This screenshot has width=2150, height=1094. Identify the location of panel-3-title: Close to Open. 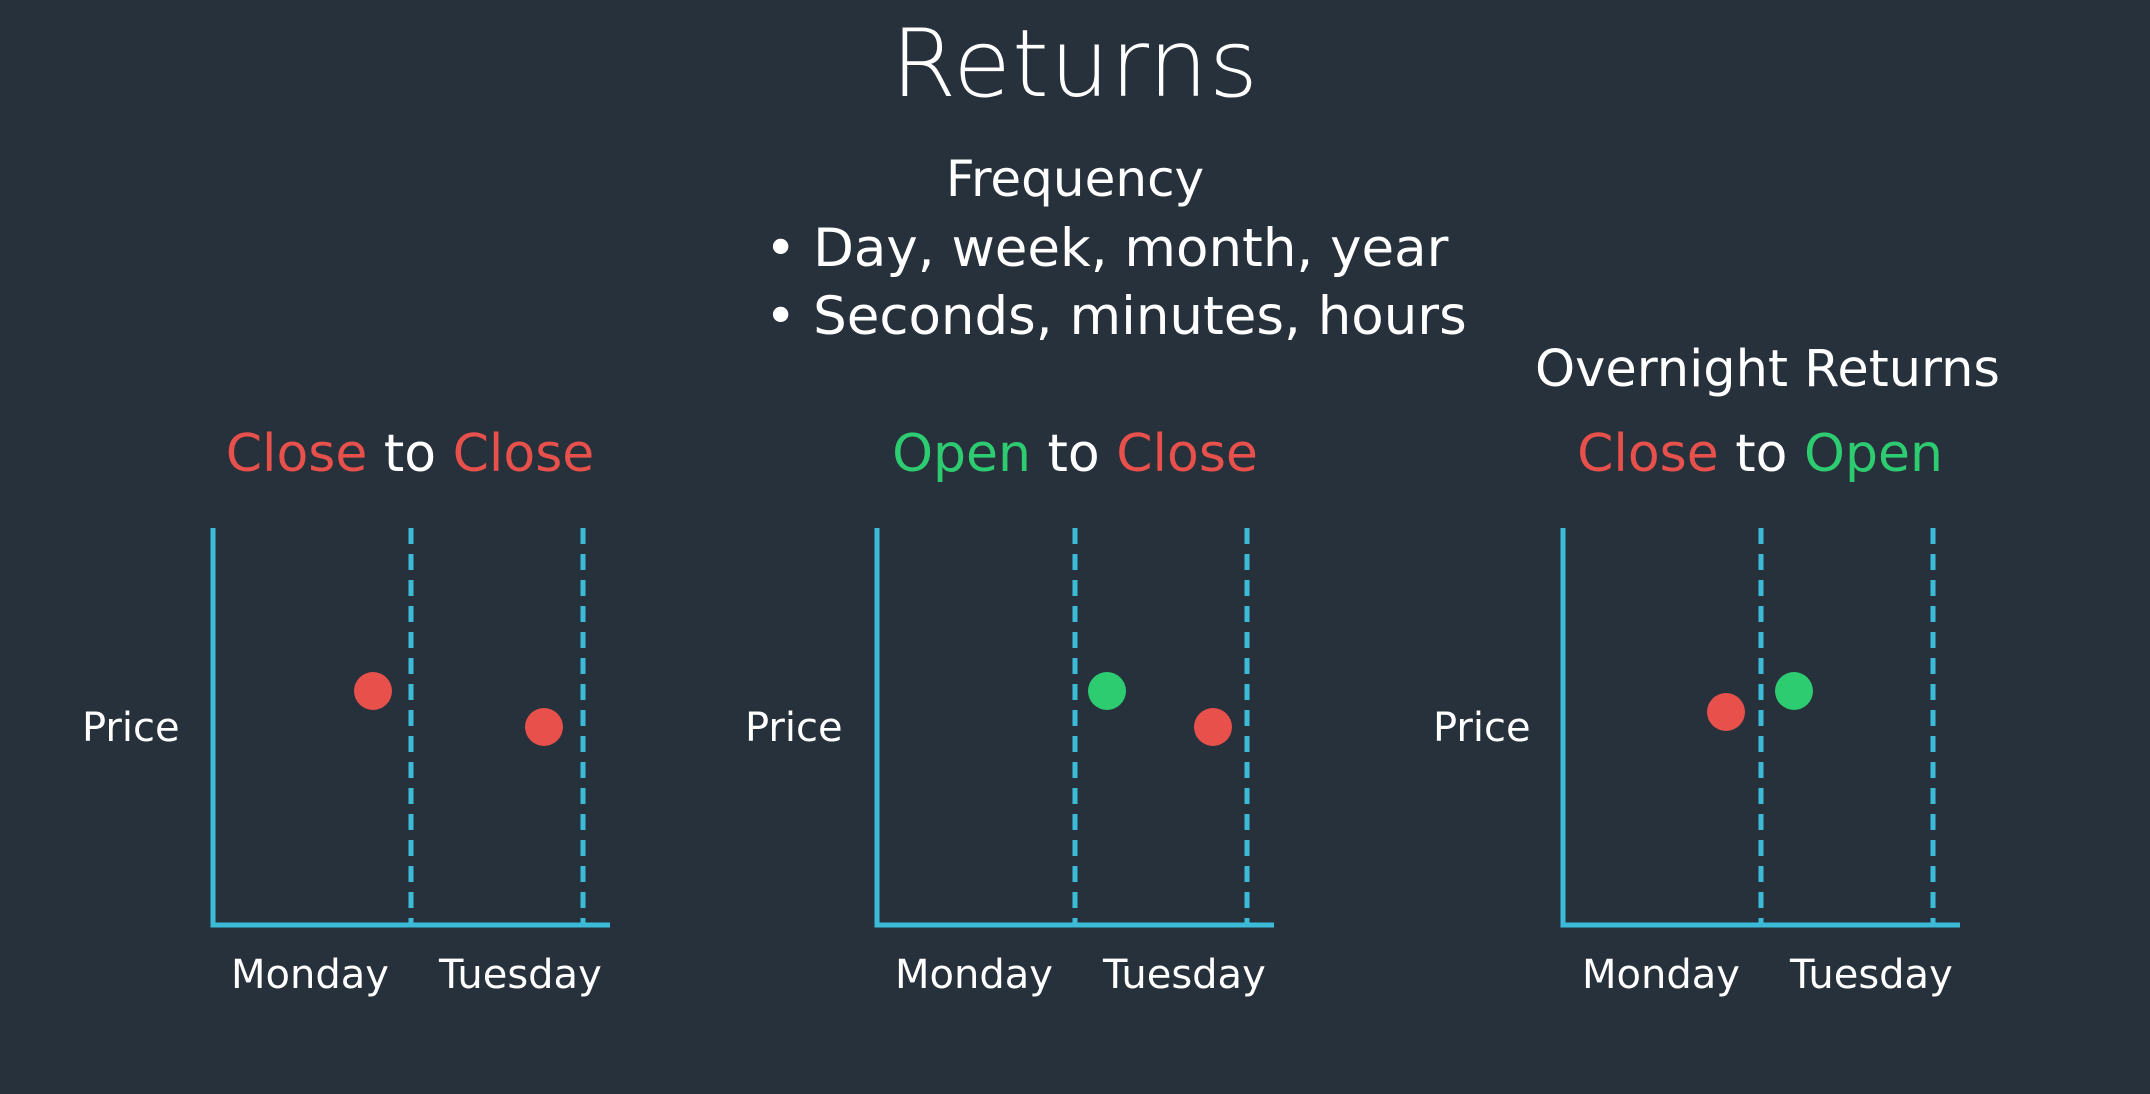
(1760, 454).